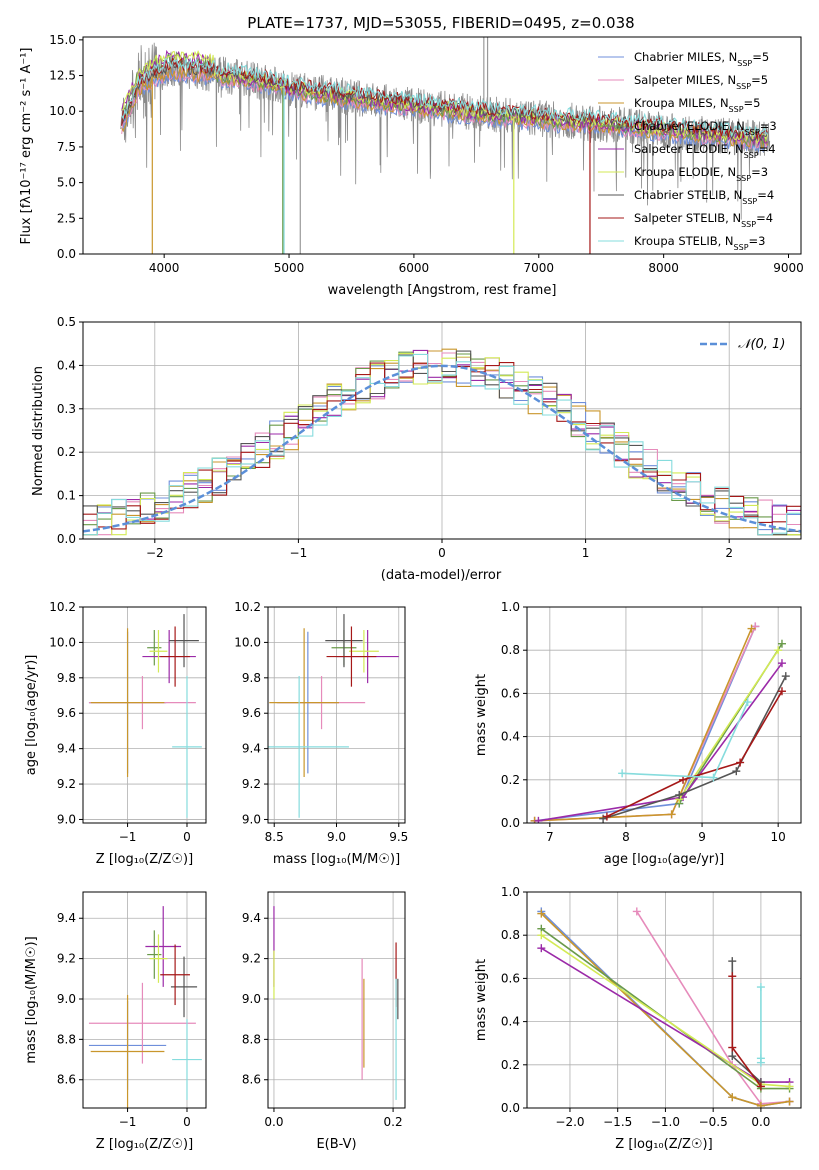  I want to click on panel-ylabel: mass weight, so click(481, 715).